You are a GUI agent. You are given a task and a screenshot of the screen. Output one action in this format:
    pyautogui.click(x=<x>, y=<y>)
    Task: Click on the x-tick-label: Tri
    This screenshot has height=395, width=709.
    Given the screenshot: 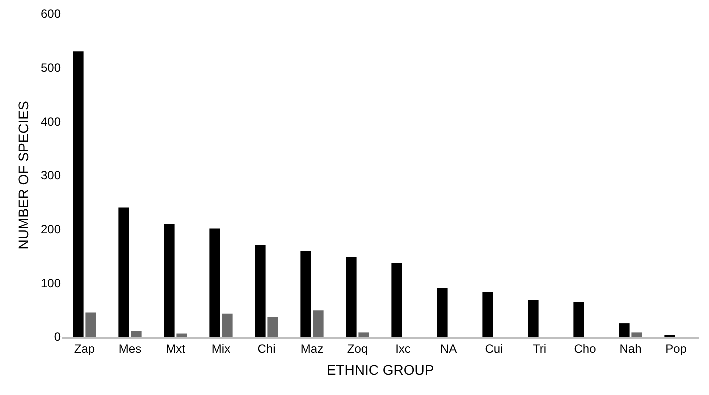 What is the action you would take?
    pyautogui.click(x=539, y=349)
    